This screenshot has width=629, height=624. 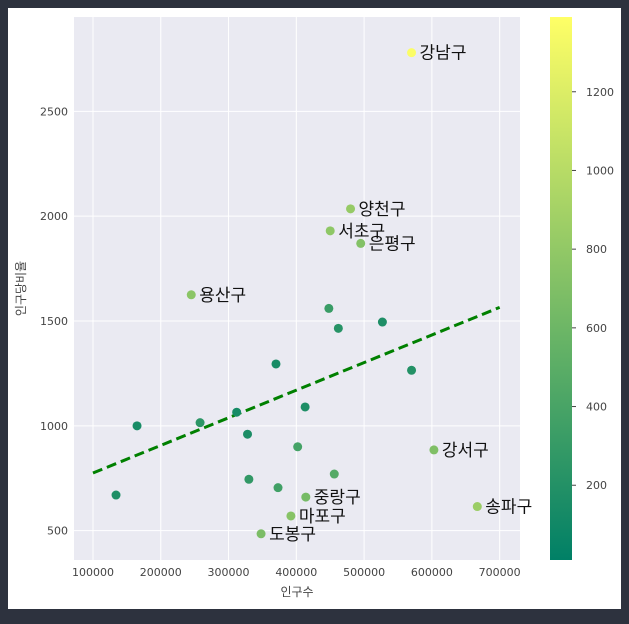 I want to click on colorbar-tick-label: 600, so click(x=596, y=328).